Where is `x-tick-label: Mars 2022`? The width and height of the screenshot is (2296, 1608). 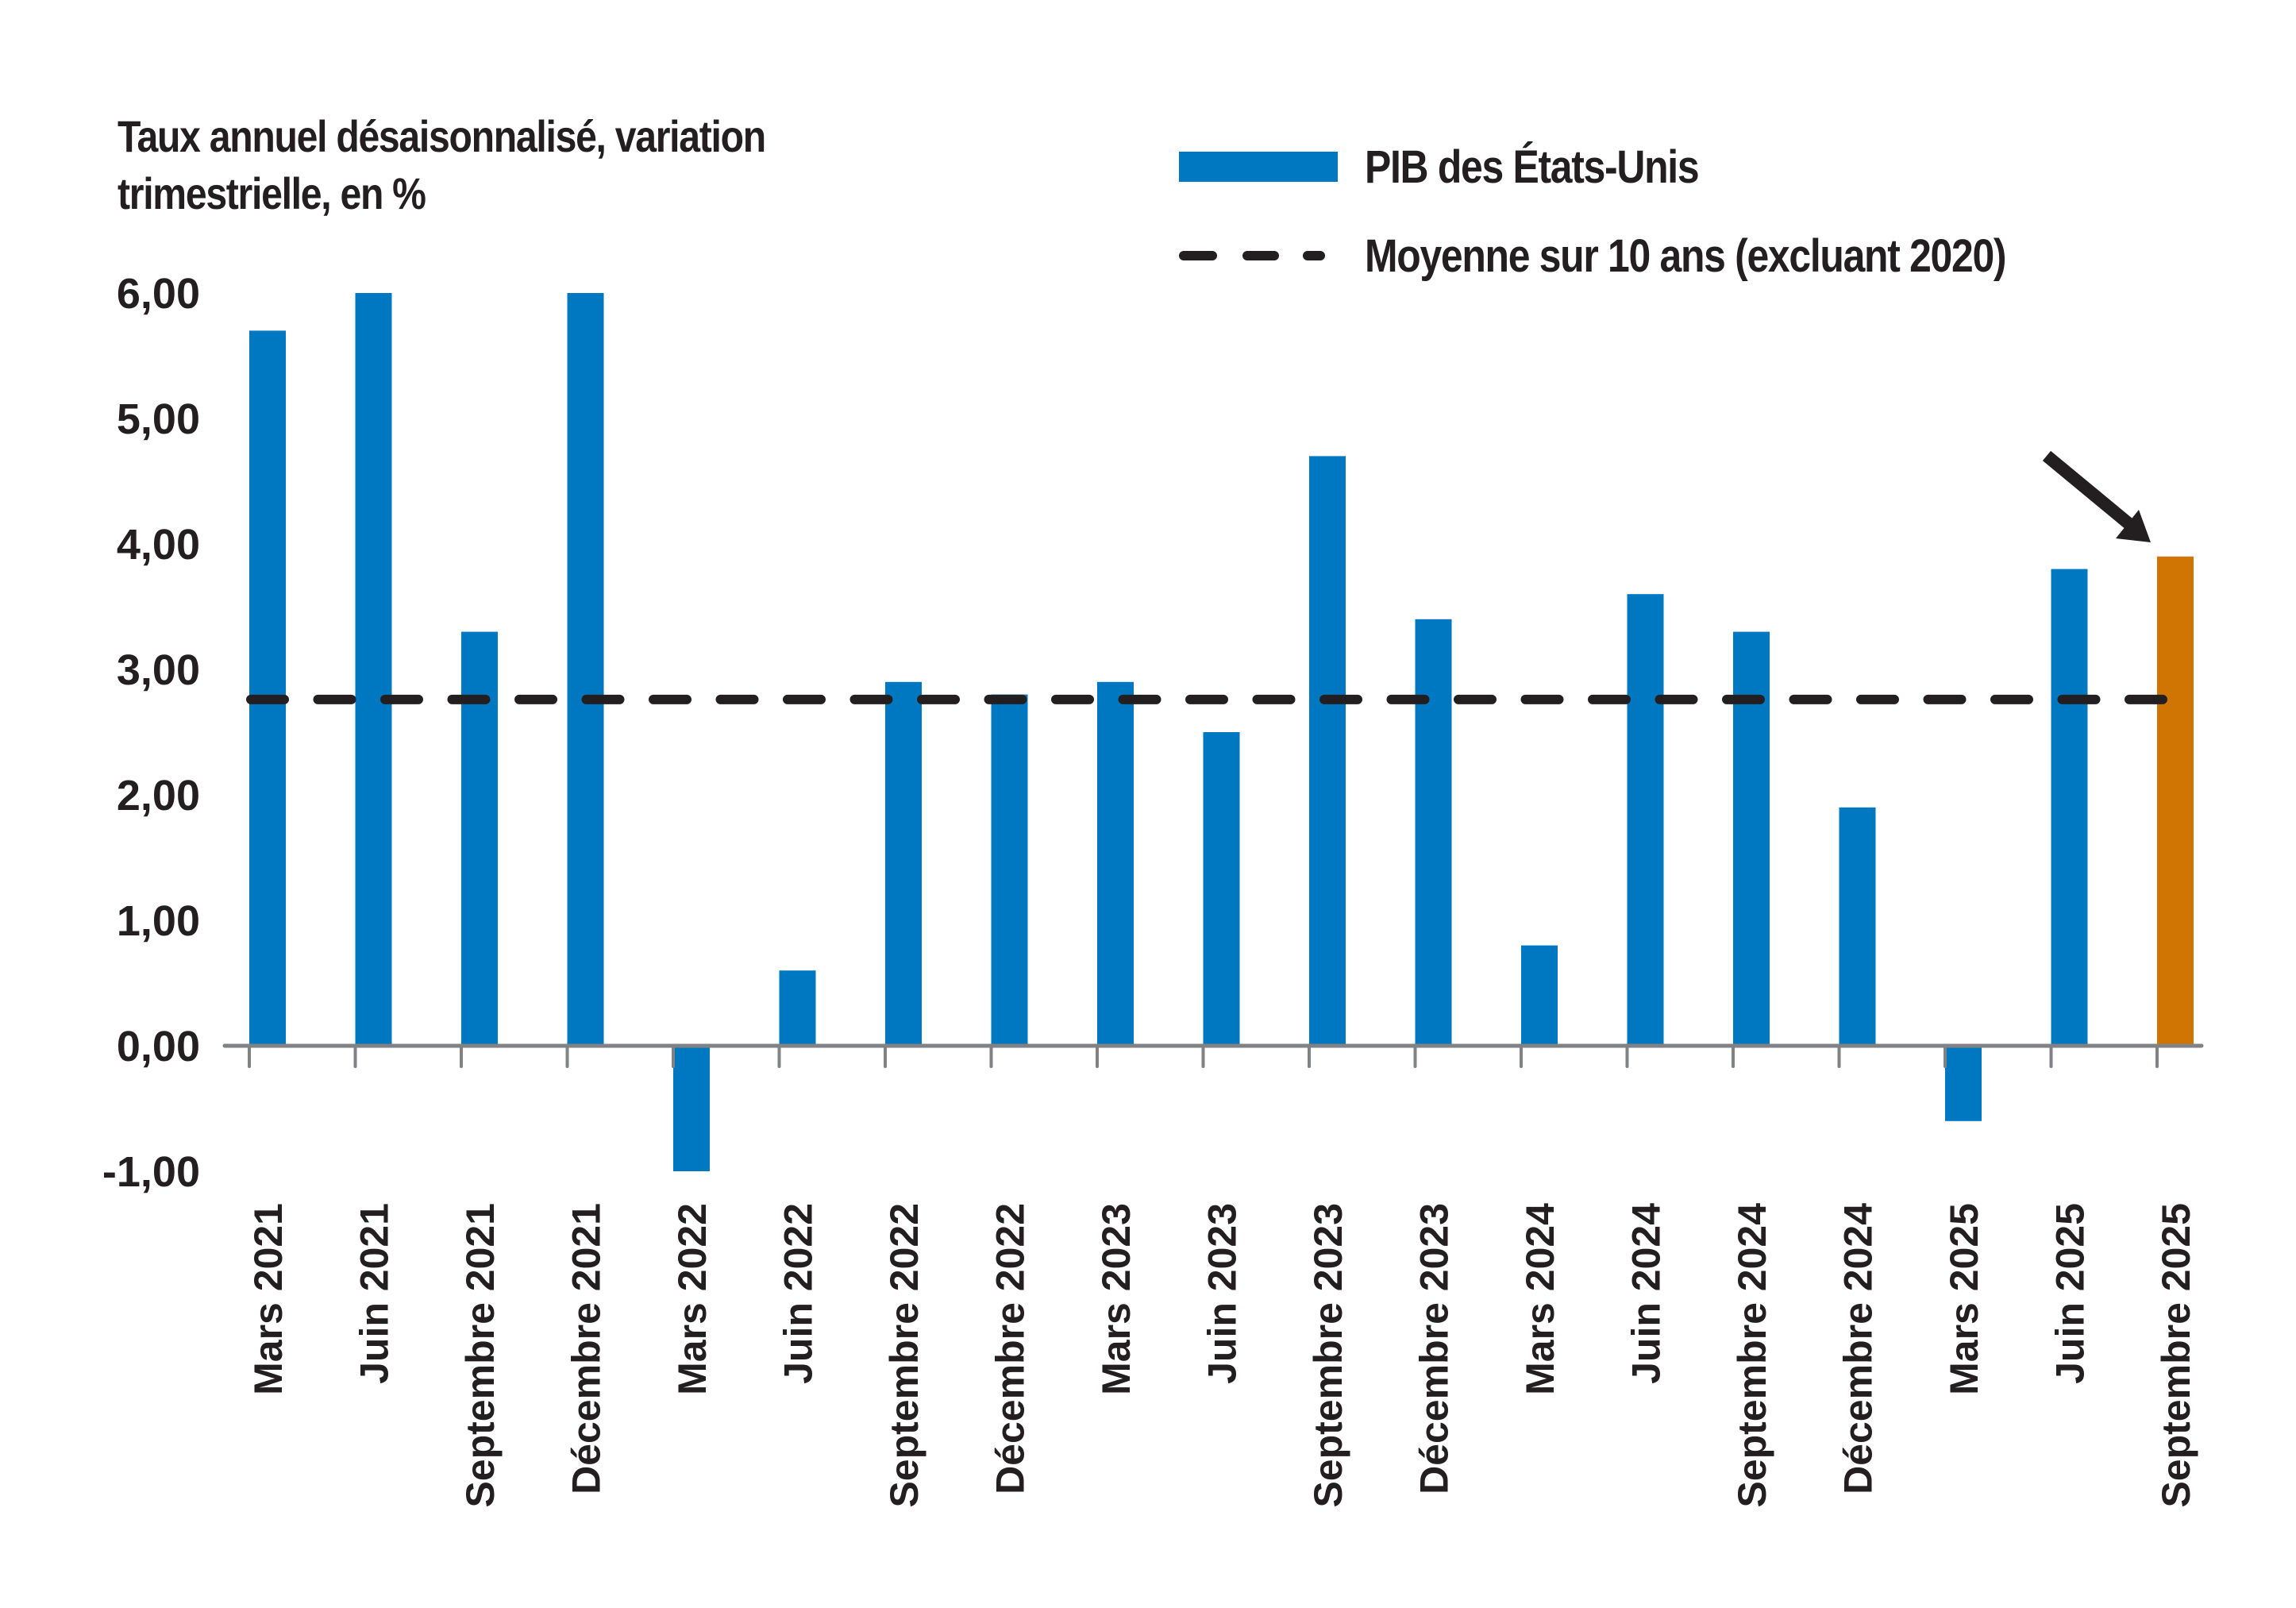
x-tick-label: Mars 2022 is located at coordinates (692, 1299).